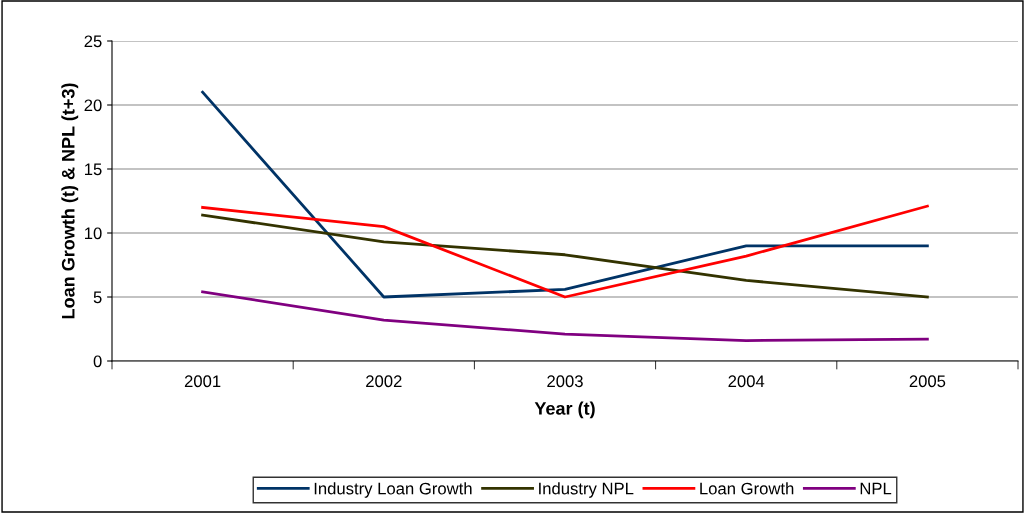 The height and width of the screenshot is (513, 1025). I want to click on x-axis-title: Year (t), so click(564, 410).